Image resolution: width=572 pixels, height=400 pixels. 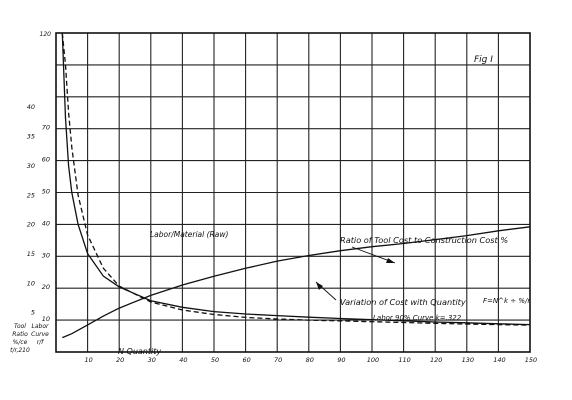 I want to click on x-tick-label: 120, so click(x=436, y=360).